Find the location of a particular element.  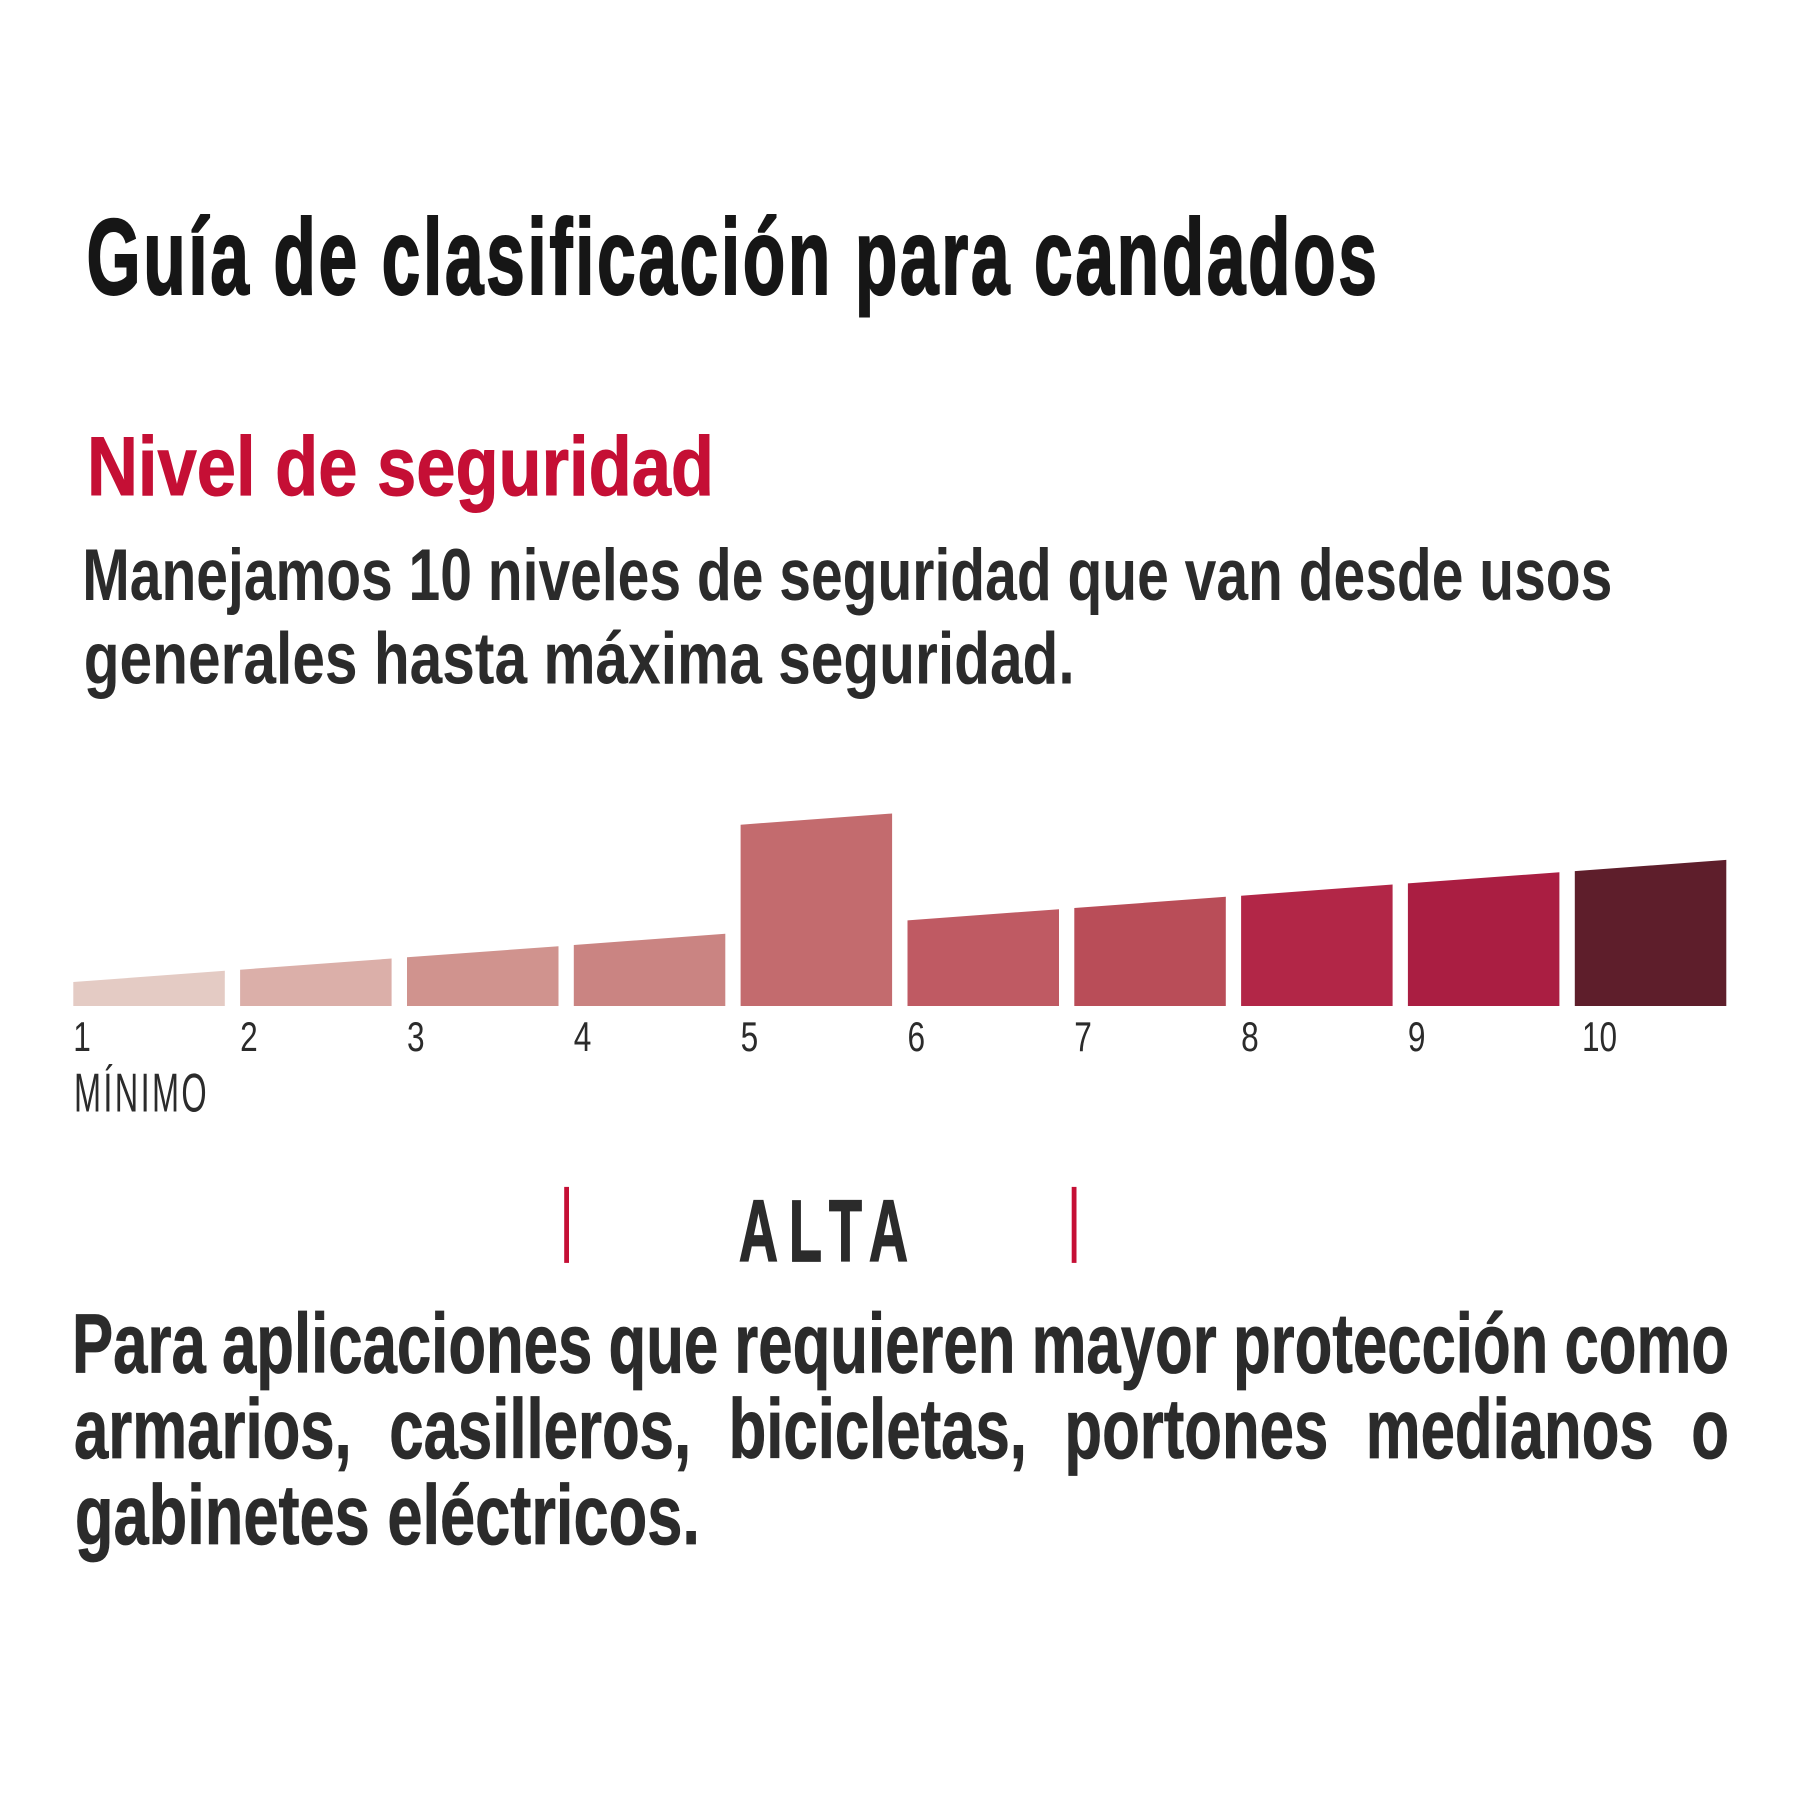

svg-text: medianos is located at coordinates (1510, 1428).